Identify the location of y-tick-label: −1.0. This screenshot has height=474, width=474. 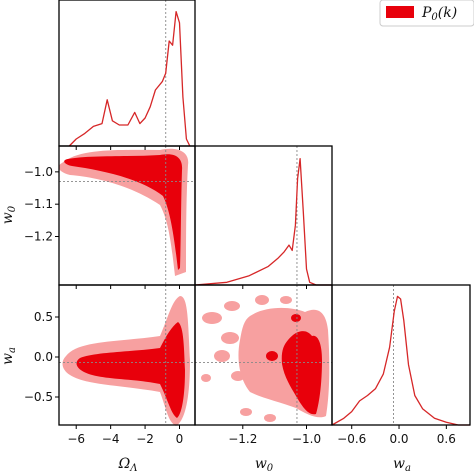
(38, 172).